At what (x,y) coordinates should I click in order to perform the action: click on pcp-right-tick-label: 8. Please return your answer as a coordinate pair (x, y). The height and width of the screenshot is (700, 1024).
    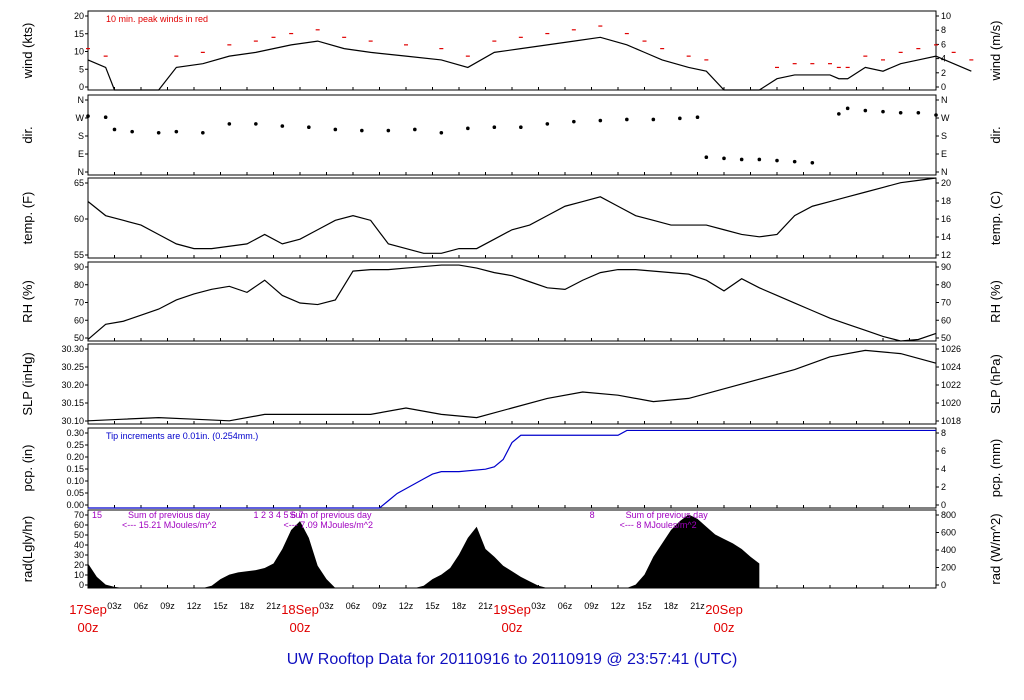
    Looking at the image, I should click on (943, 433).